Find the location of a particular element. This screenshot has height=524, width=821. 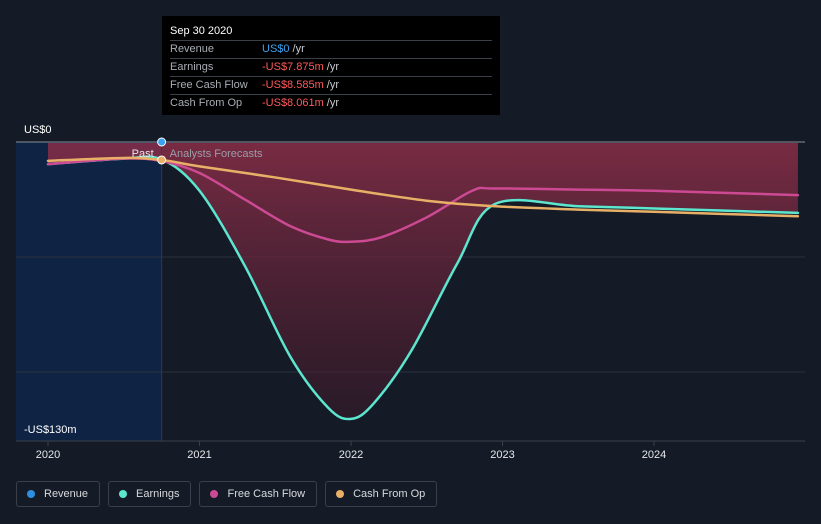

tooltip-row-free-cash-flow: Free Cash Flow -US$8.585m /yr is located at coordinates (331, 85).